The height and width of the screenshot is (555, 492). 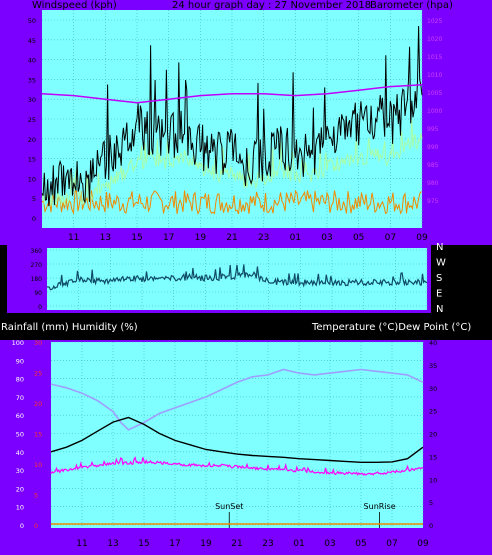 I want to click on barometer-tick-label: 1015, so click(x=434, y=57).